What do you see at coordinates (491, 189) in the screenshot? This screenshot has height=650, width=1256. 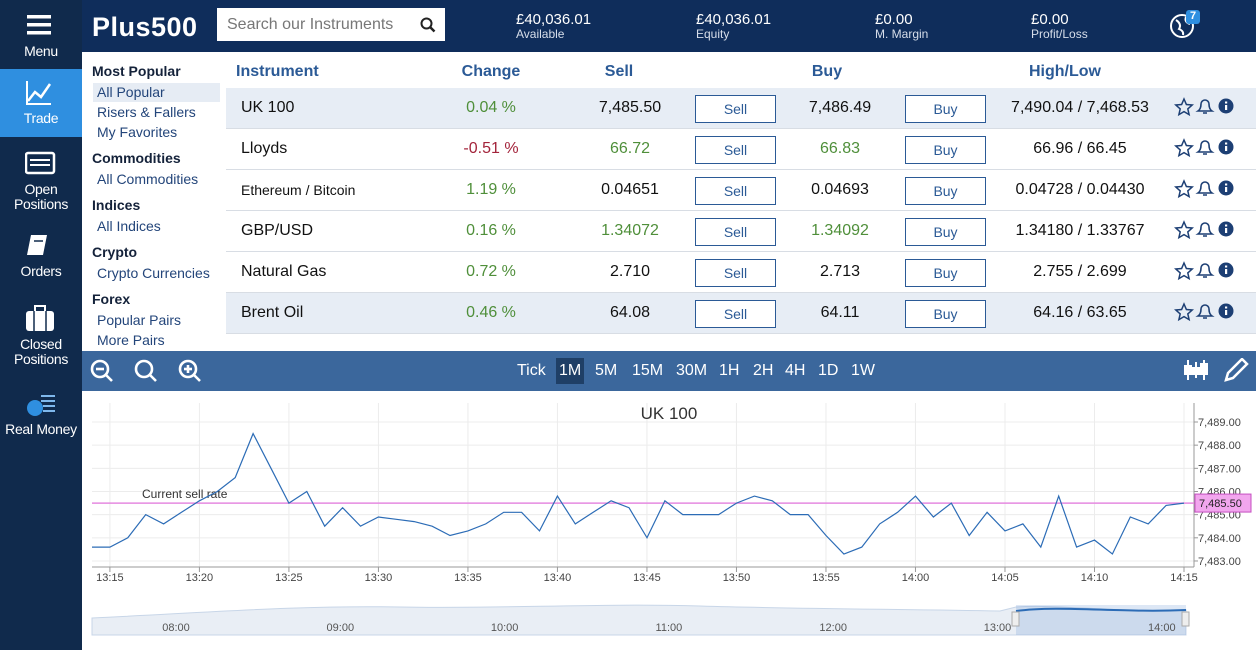 I see `change: 1.19 %` at bounding box center [491, 189].